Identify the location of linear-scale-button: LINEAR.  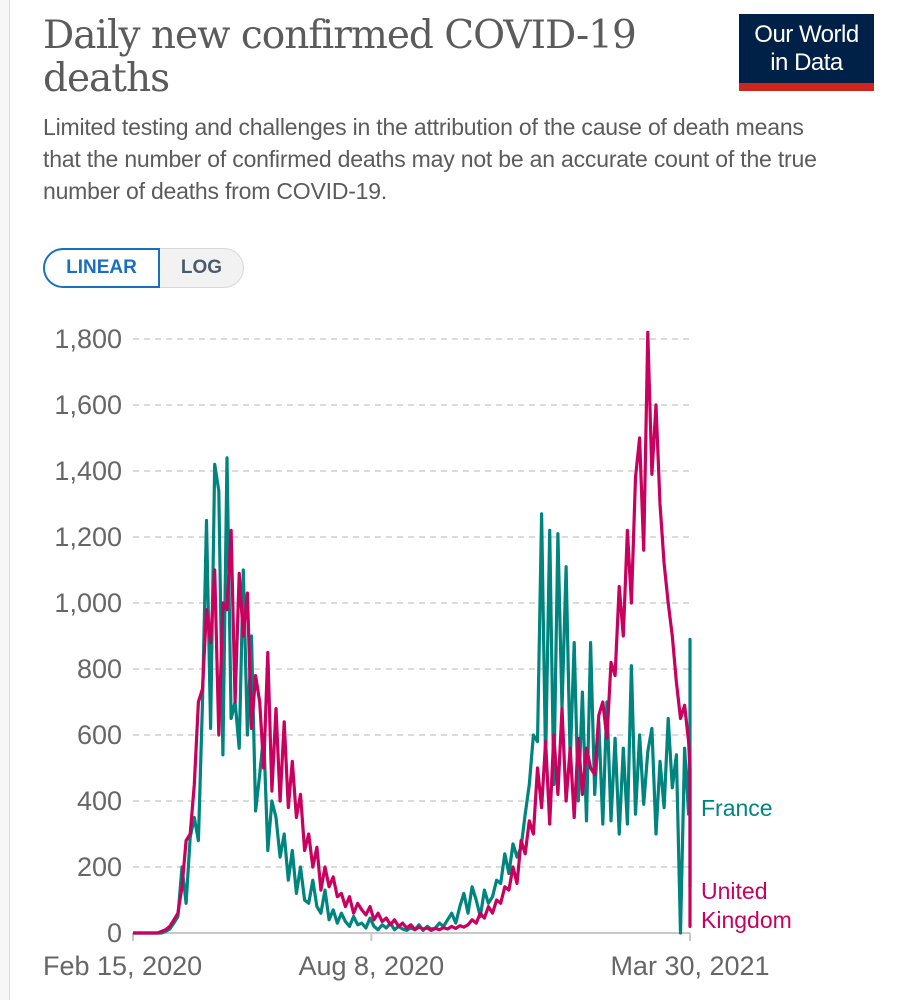
(101, 268).